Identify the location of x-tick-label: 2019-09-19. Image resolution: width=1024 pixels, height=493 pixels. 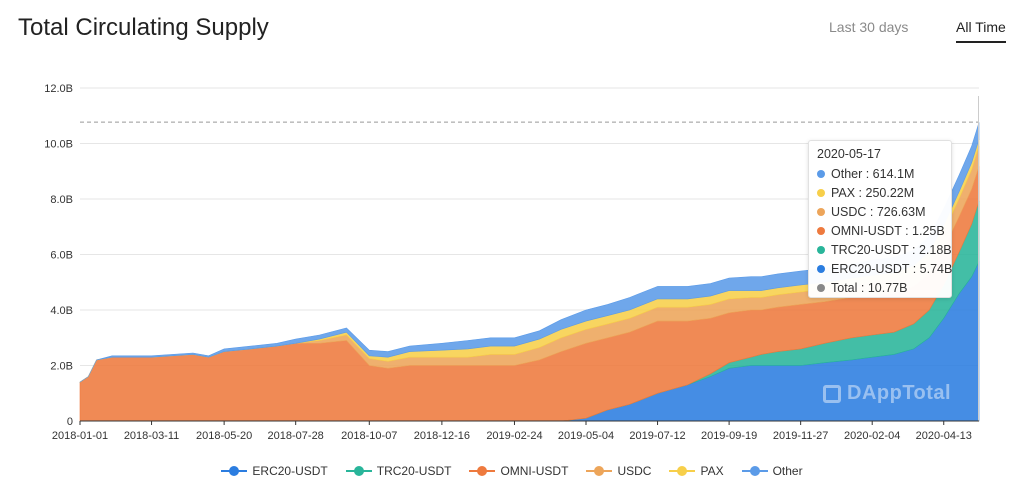
(729, 436).